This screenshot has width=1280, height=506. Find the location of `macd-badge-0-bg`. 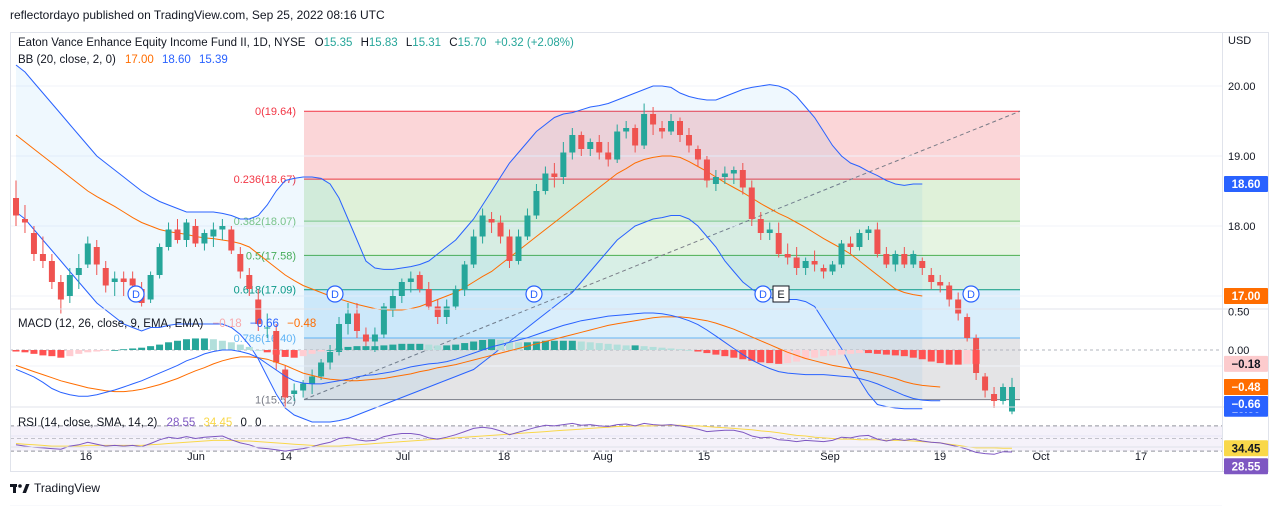

macd-badge-0-bg is located at coordinates (1246, 363).